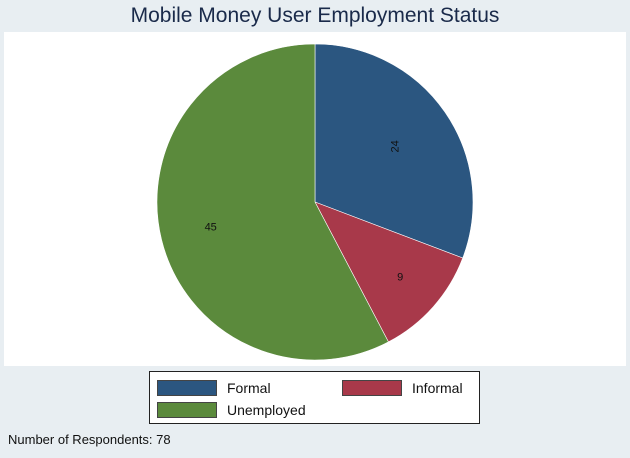  I want to click on pie-slice-formal, so click(394, 151).